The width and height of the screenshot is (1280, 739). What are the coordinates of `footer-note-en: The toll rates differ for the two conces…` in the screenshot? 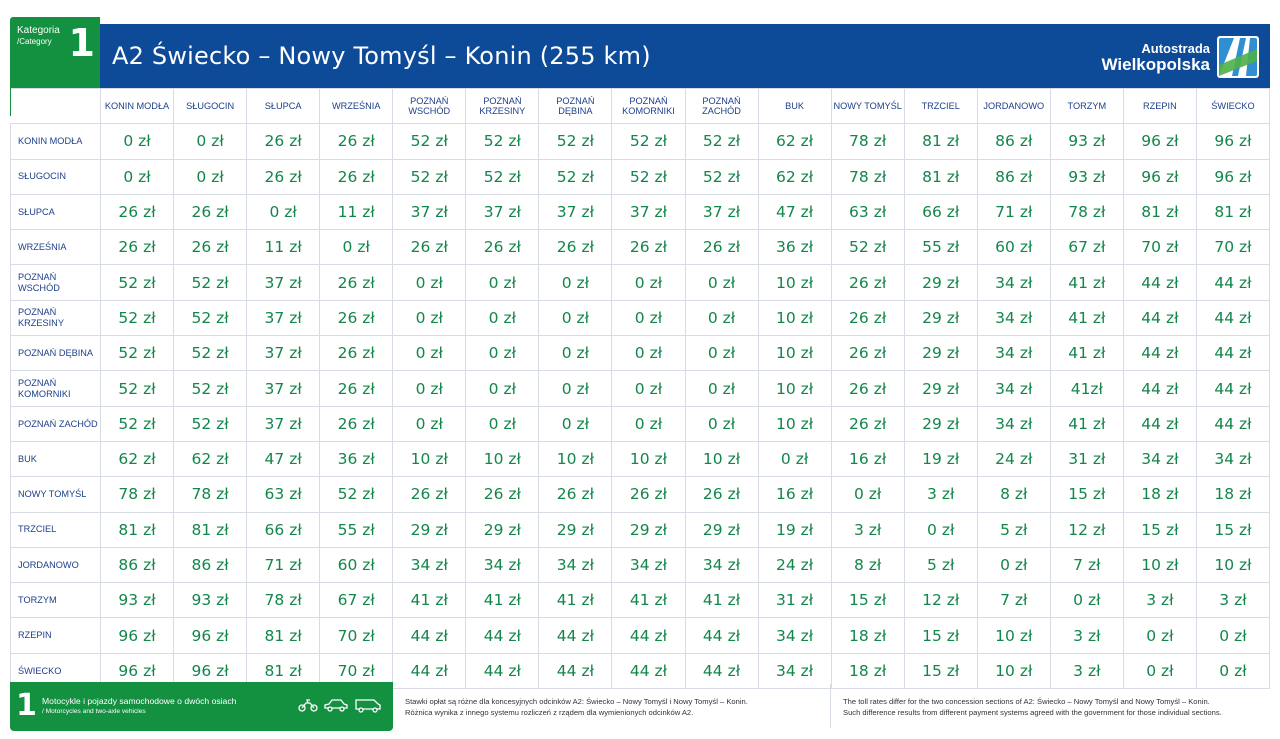 It's located at (1053, 707).